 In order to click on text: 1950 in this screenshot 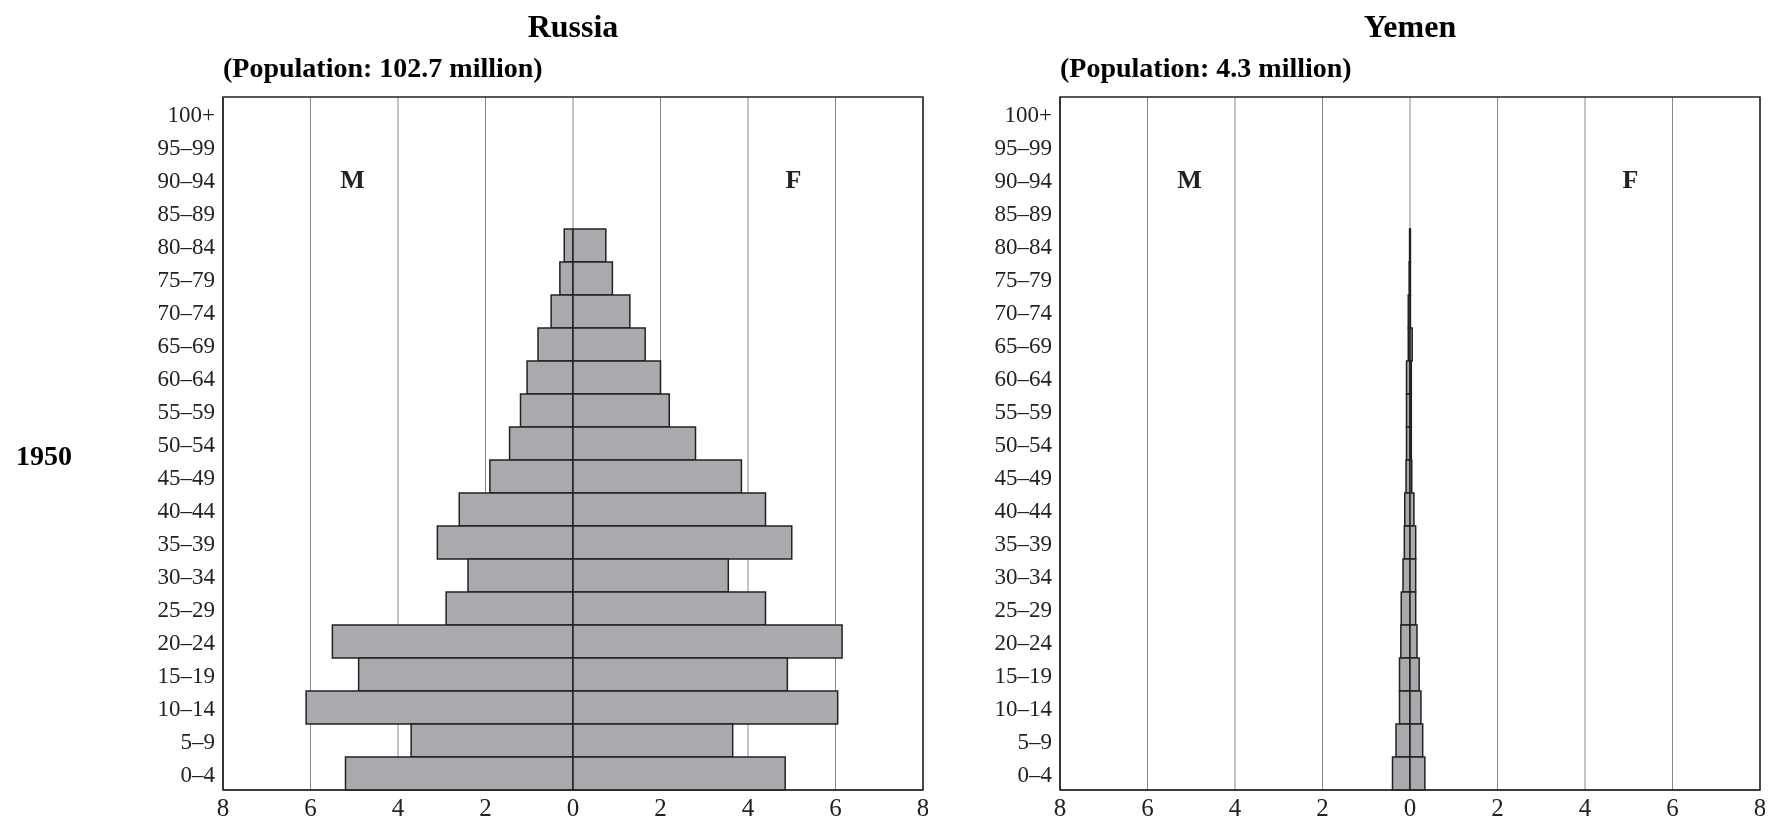, I will do `click(44, 456)`.